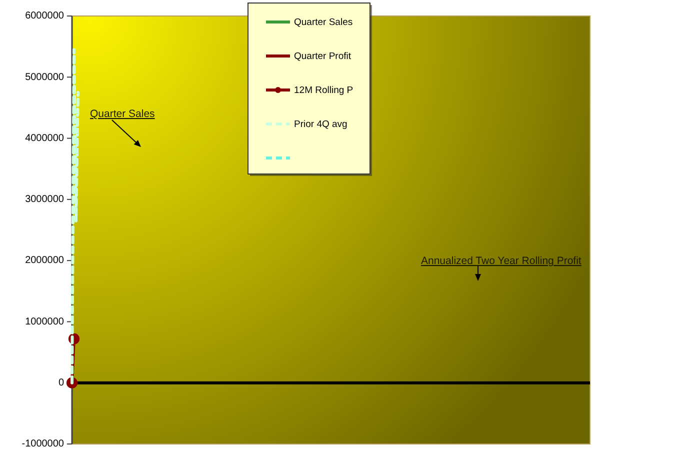 The image size is (683, 467). Describe the element at coordinates (44, 260) in the screenshot. I see `y-tick-label: 2000000` at that location.